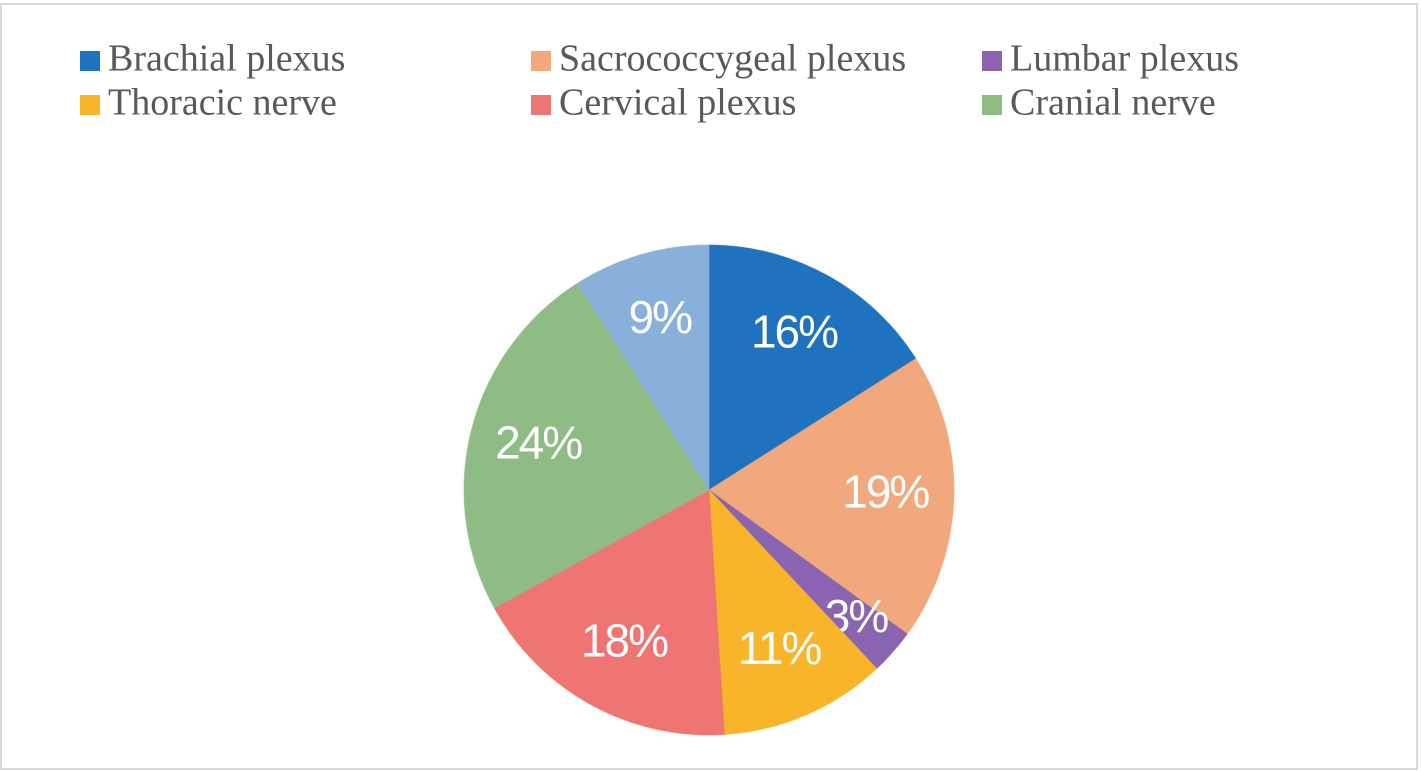  I want to click on legend-label: Sacrococcygeal plexus, so click(732, 59).